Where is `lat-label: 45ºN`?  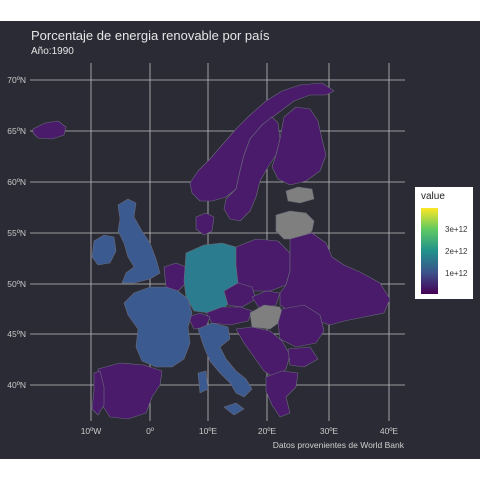 lat-label: 45ºN is located at coordinates (16, 334).